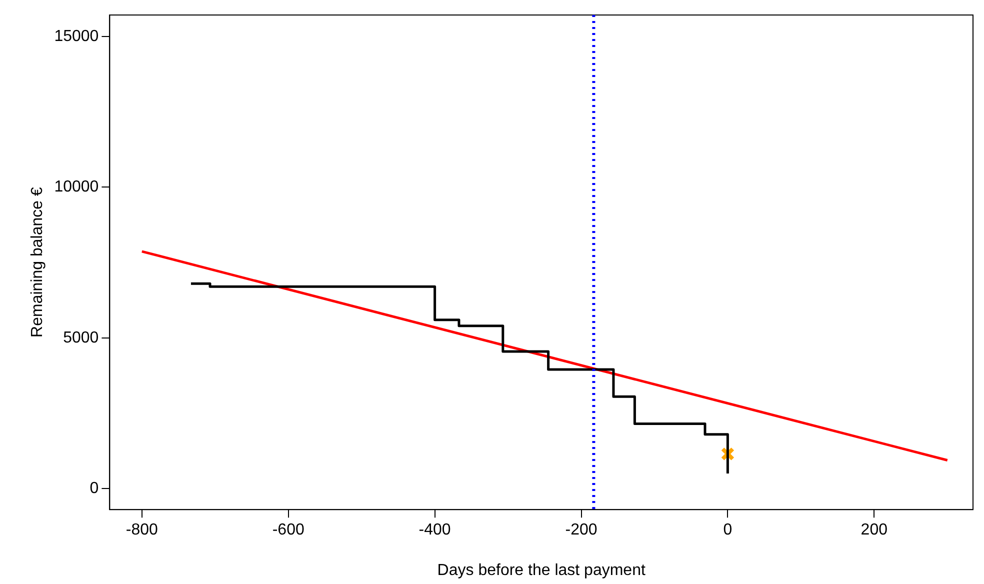 This screenshot has height=584, width=984. I want to click on x-tick-label: 200, so click(874, 530).